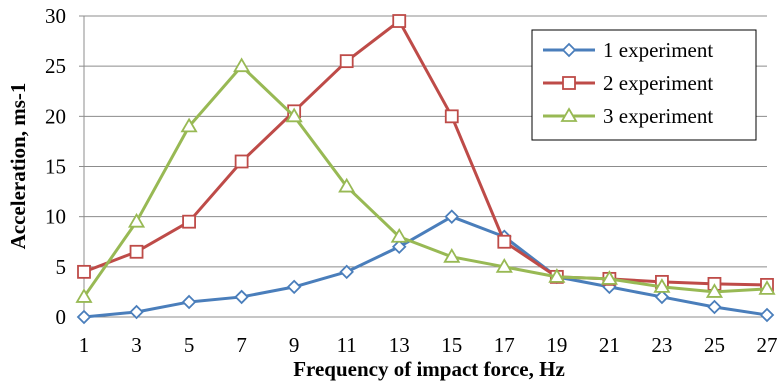 This screenshot has height=386, width=782. What do you see at coordinates (84, 345) in the screenshot?
I see `x-tick-label: 1` at bounding box center [84, 345].